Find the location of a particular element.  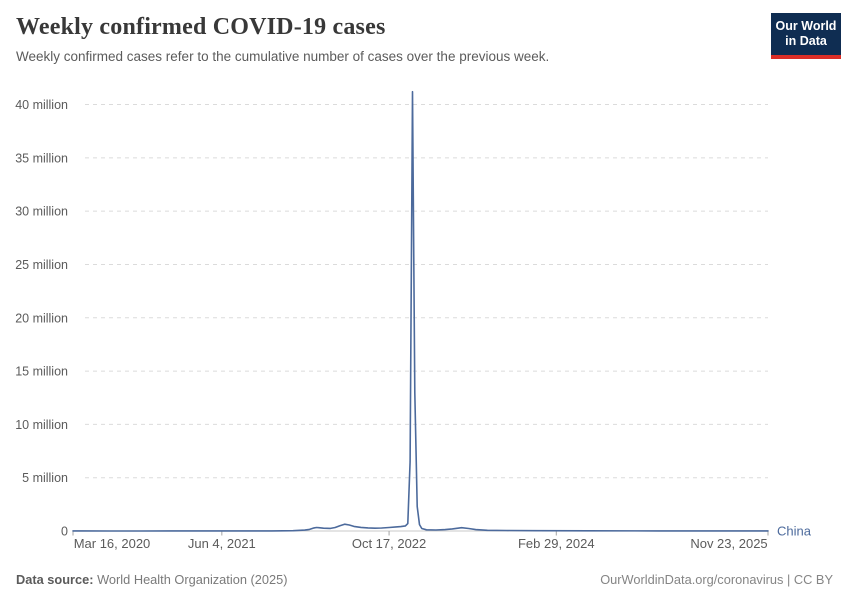

y-axis-label: 40 million is located at coordinates (41, 105).